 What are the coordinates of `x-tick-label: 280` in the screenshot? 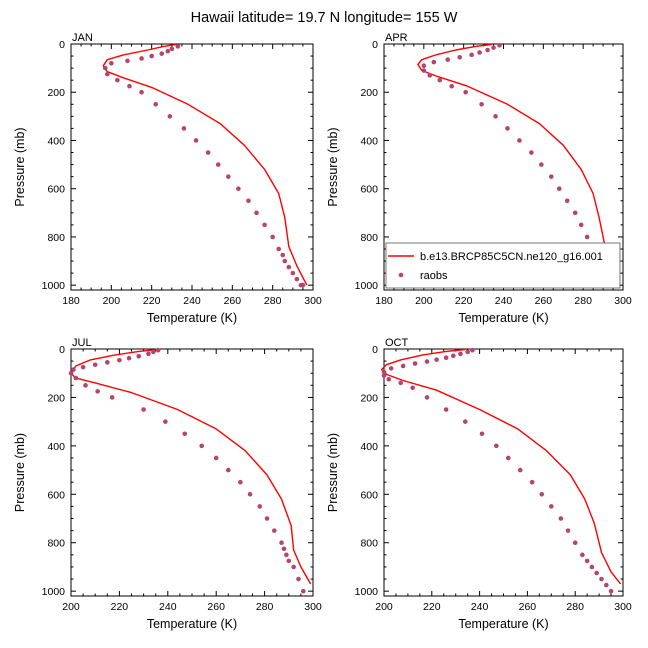 It's located at (575, 607).